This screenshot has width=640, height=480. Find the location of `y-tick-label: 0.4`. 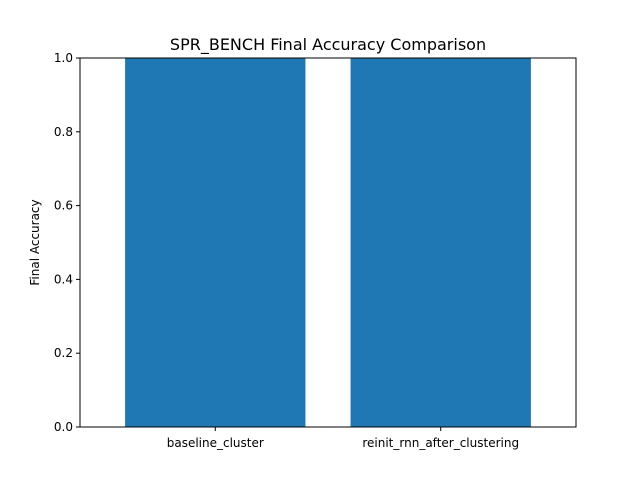

y-tick-label: 0.4 is located at coordinates (63, 279).